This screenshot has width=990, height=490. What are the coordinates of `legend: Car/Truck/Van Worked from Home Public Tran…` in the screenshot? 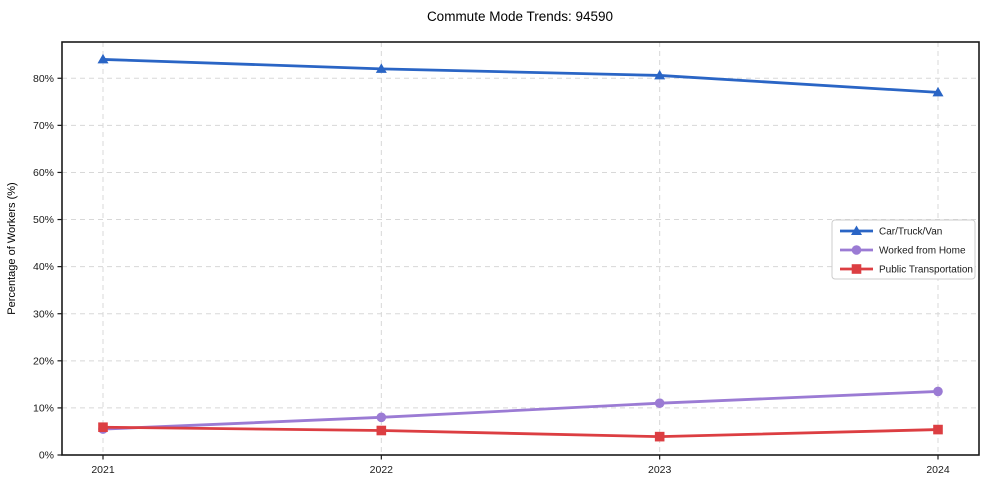 It's located at (903, 249).